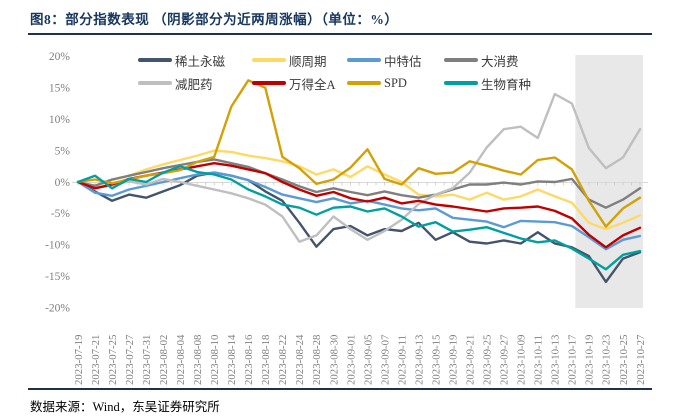  What do you see at coordinates (556, 360) in the screenshot?
I see `x-axis-label: 2023-10-13` at bounding box center [556, 360].